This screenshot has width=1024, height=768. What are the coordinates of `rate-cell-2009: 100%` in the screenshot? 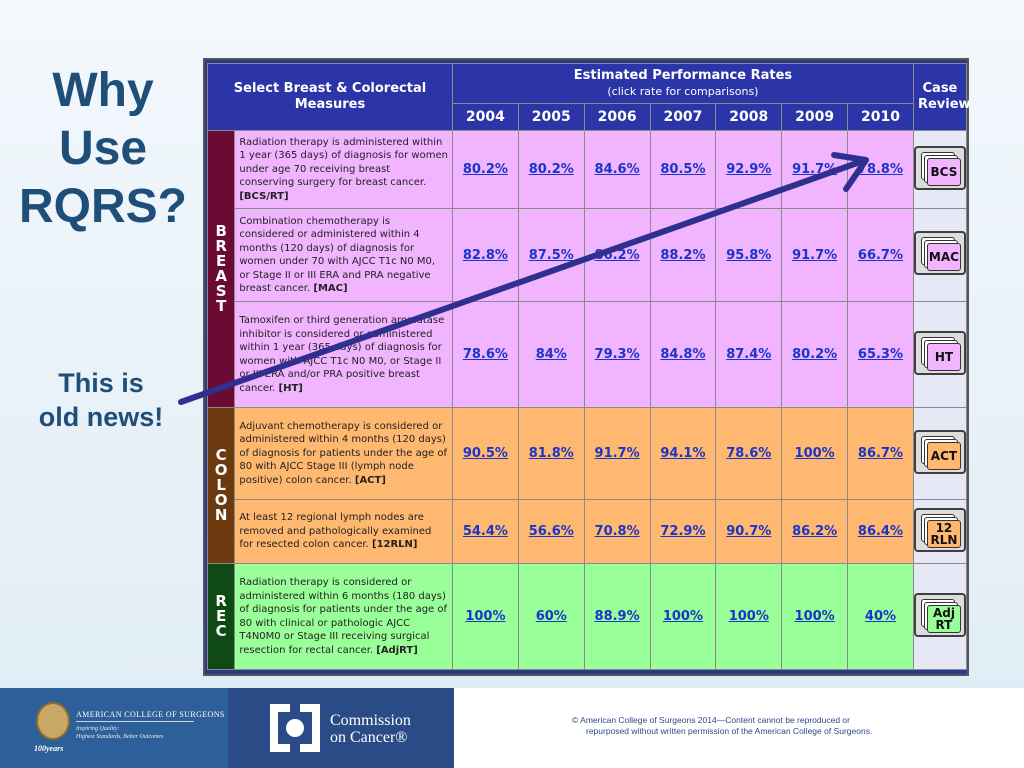 It's located at (815, 616).